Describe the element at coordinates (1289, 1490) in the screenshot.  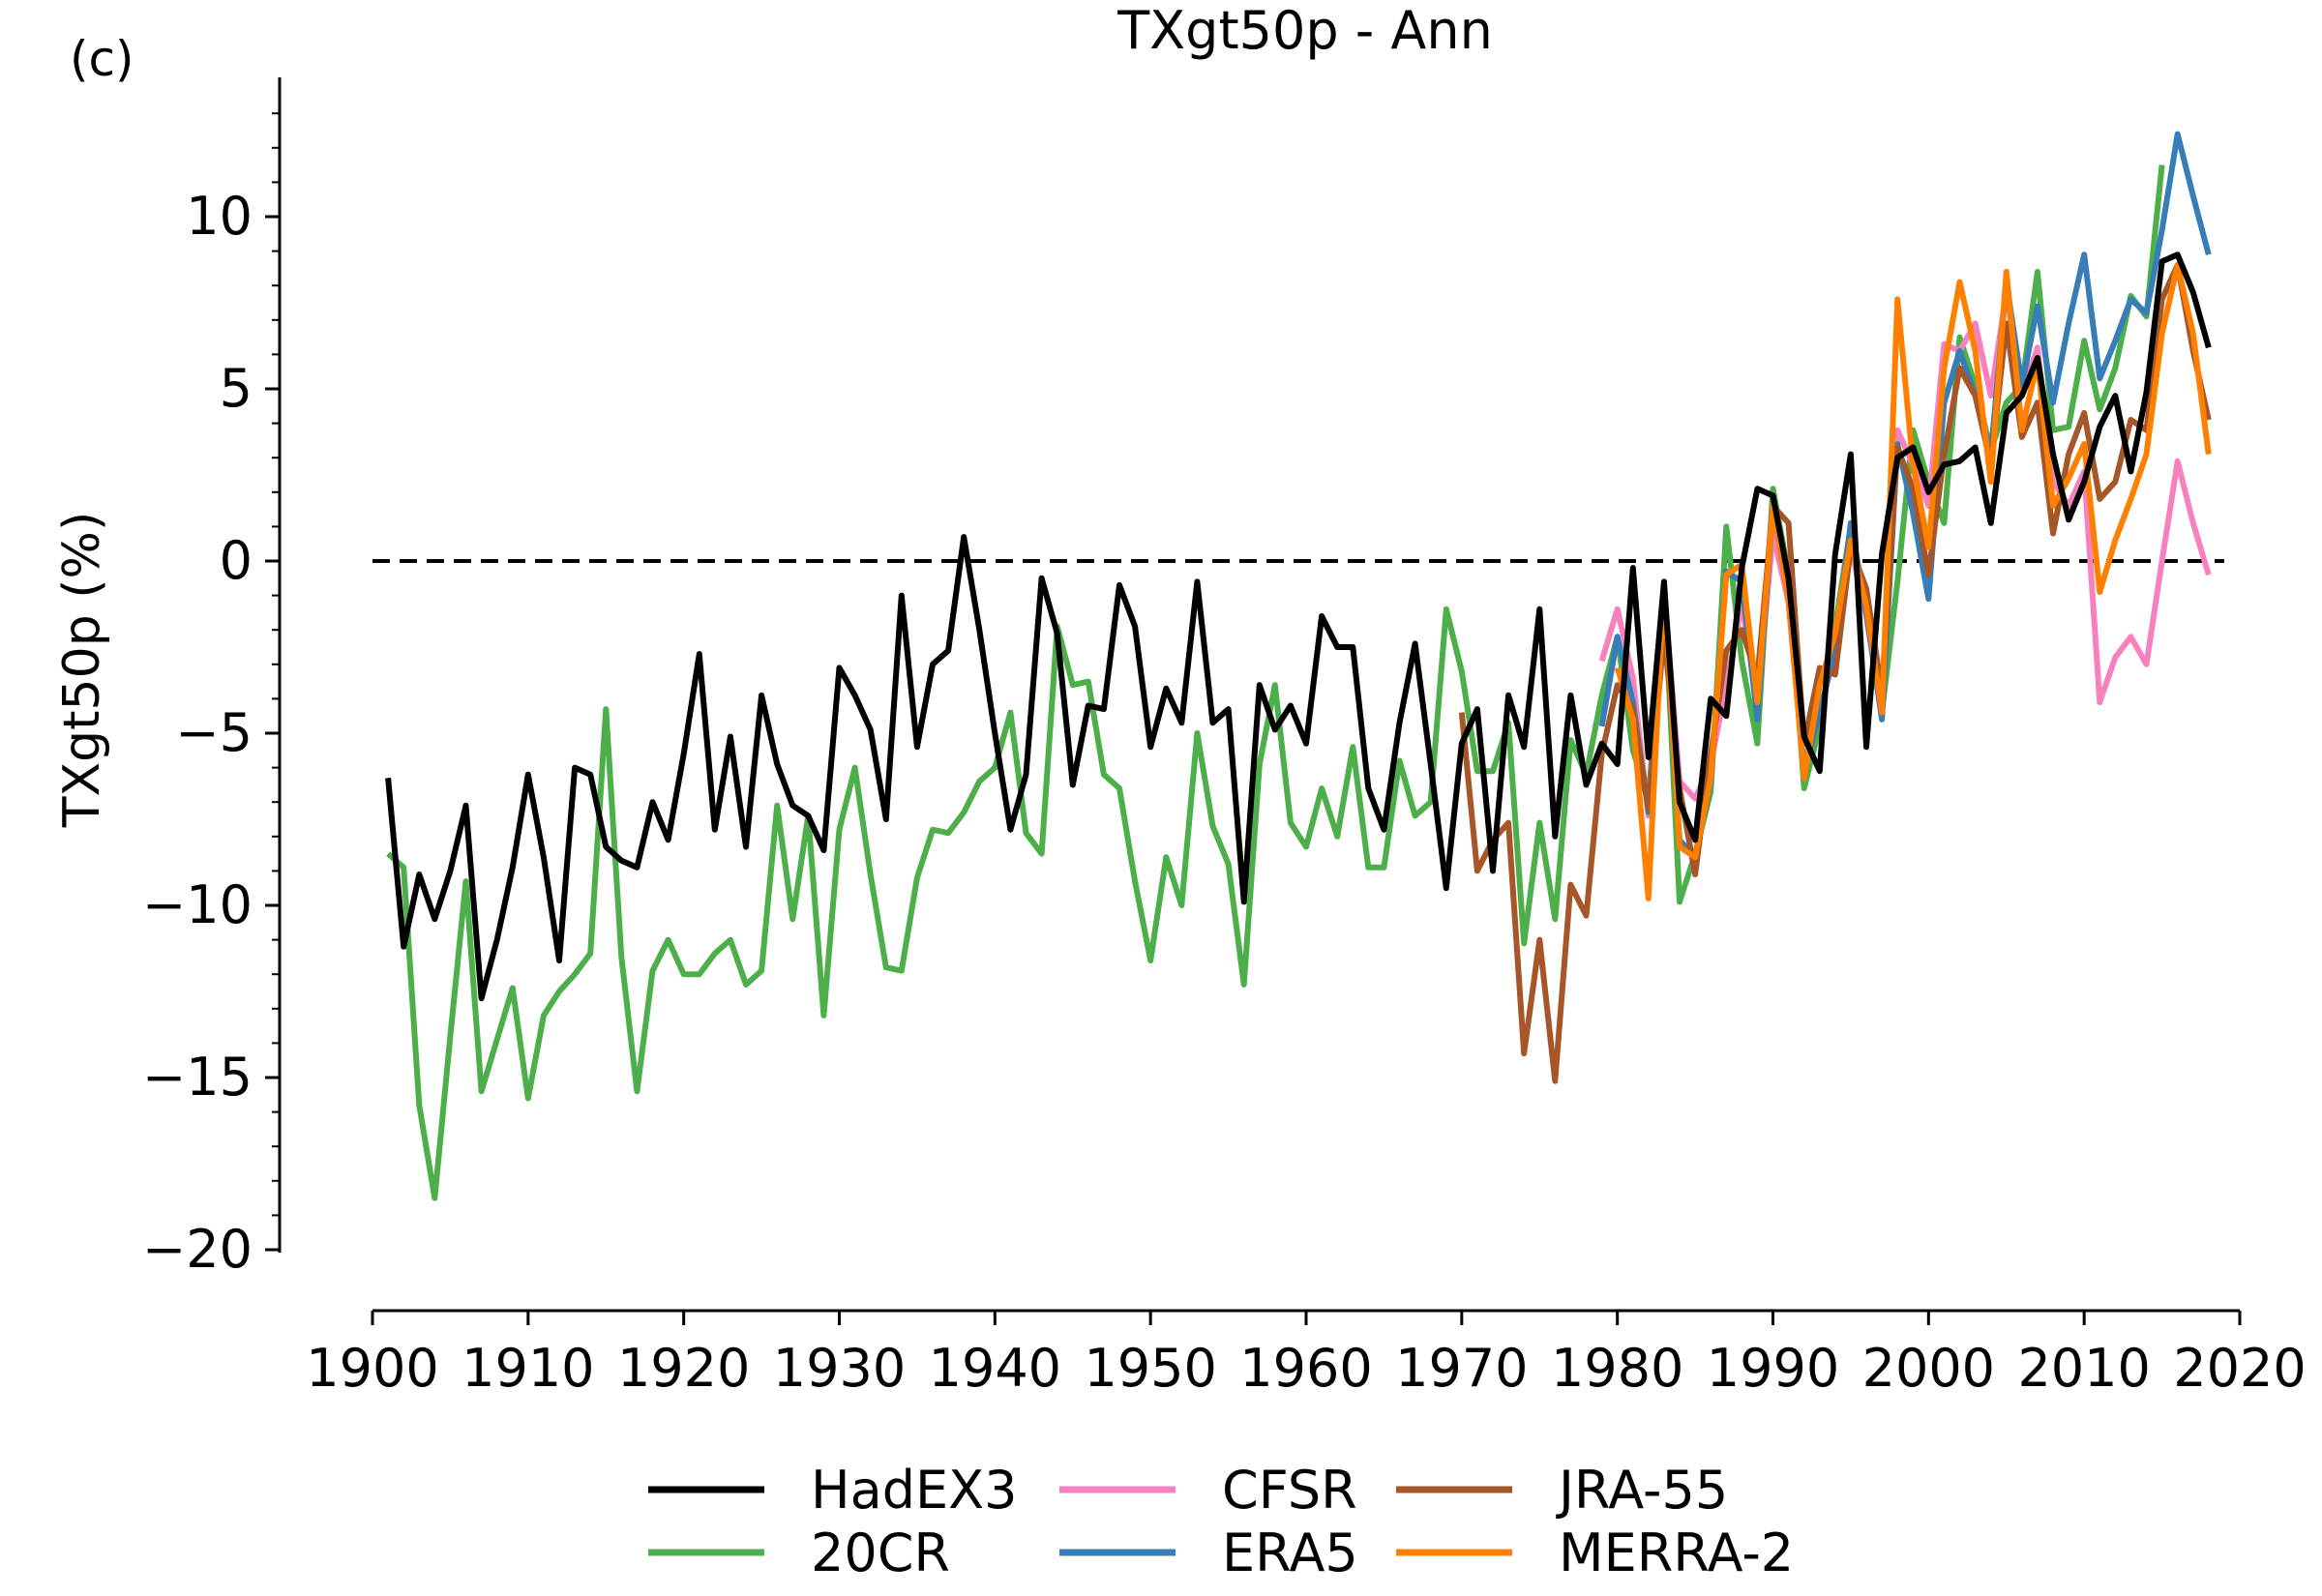
I see `legend-label: CFSR` at that location.